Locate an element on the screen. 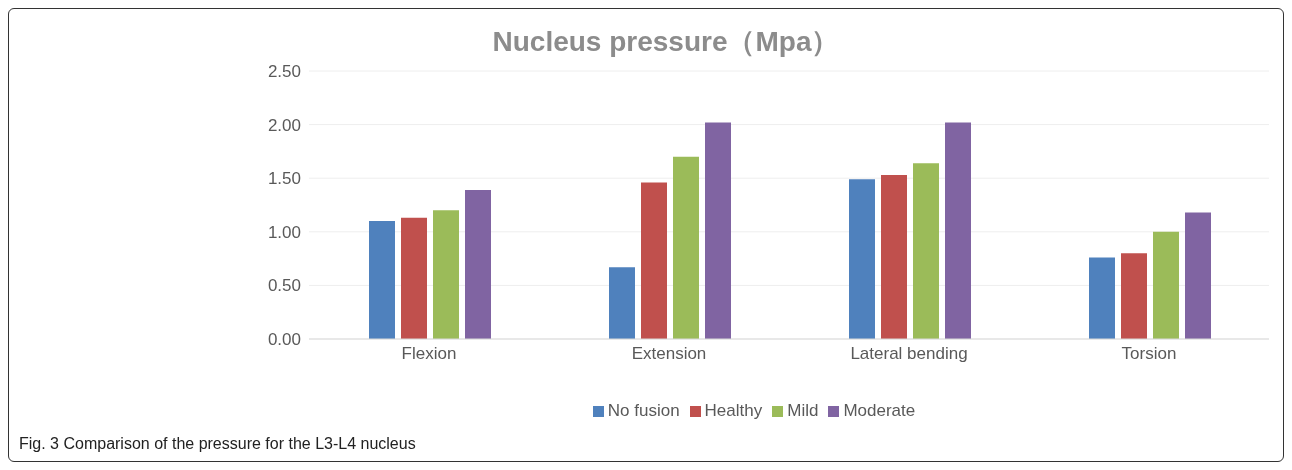 This screenshot has width=1292, height=470. legend-label: Moderate is located at coordinates (879, 410).